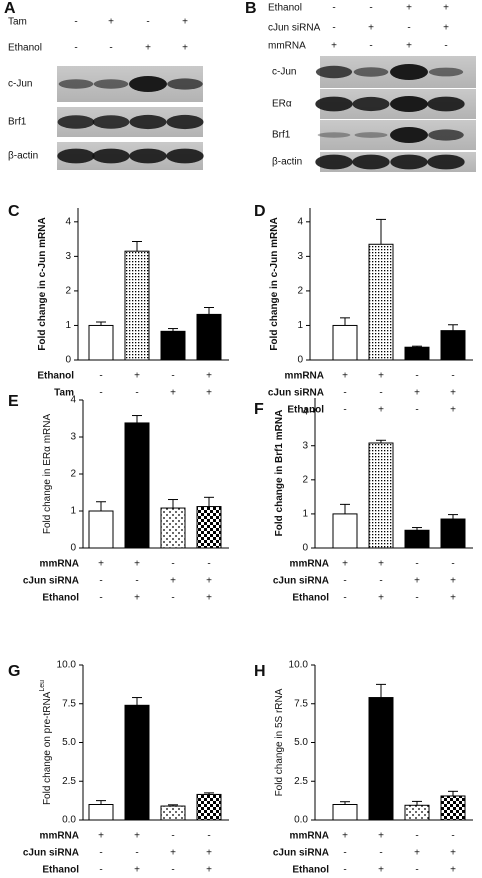 This screenshot has width=482, height=878. Describe the element at coordinates (69, 703) in the screenshot. I see `y-tick-label: 7.5` at that location.